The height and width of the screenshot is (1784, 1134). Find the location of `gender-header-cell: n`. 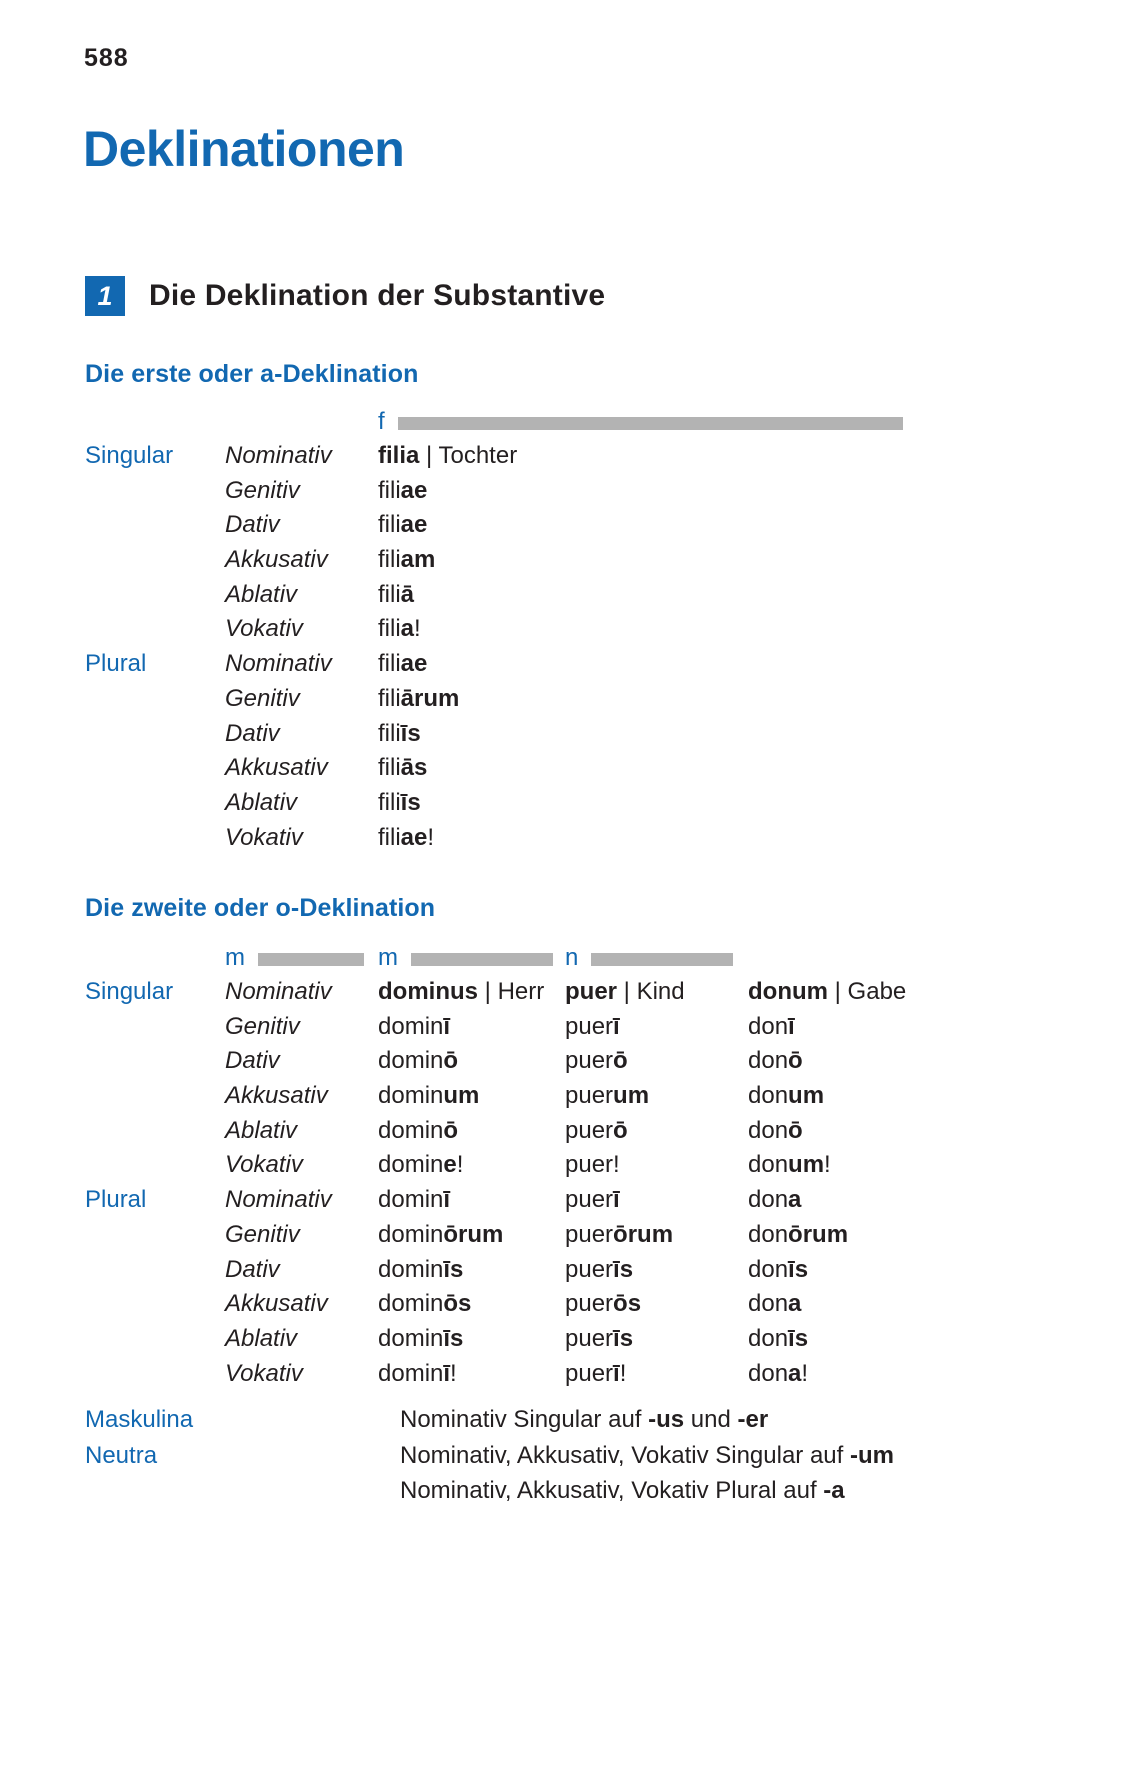

gender-header-cell: n is located at coordinates (656, 957).